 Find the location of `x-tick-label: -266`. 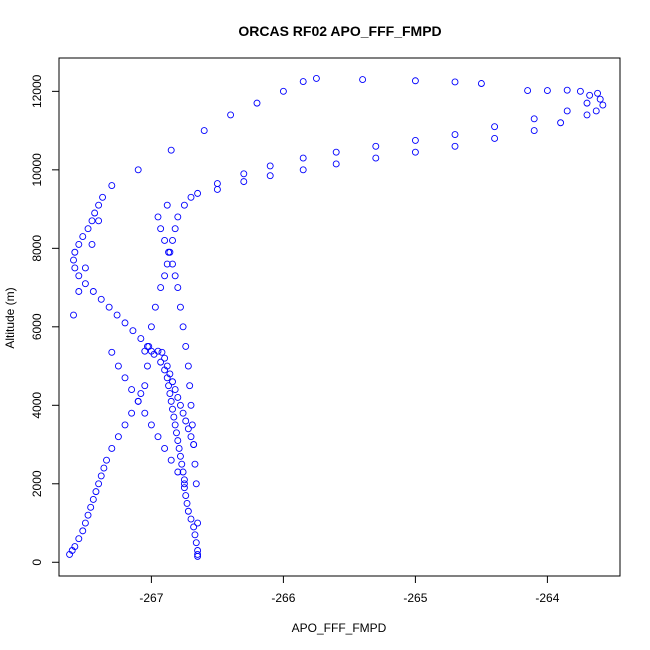

x-tick-label: -266 is located at coordinates (283, 598).